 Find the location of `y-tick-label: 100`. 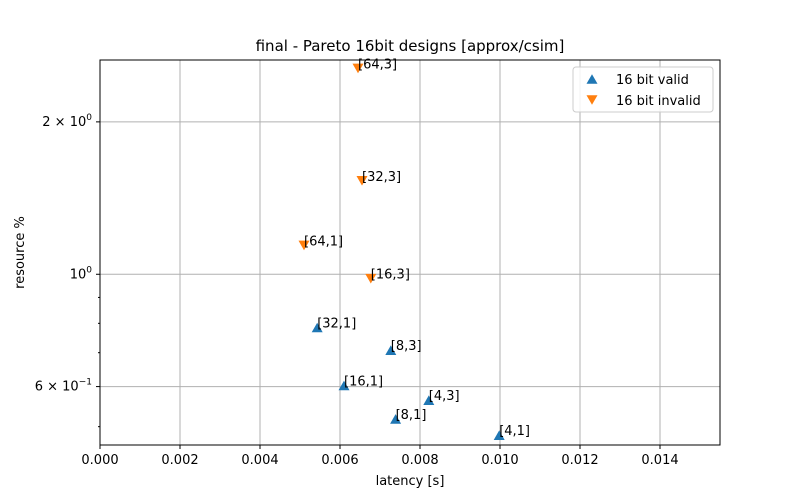

y-tick-label: 100 is located at coordinates (81, 273).